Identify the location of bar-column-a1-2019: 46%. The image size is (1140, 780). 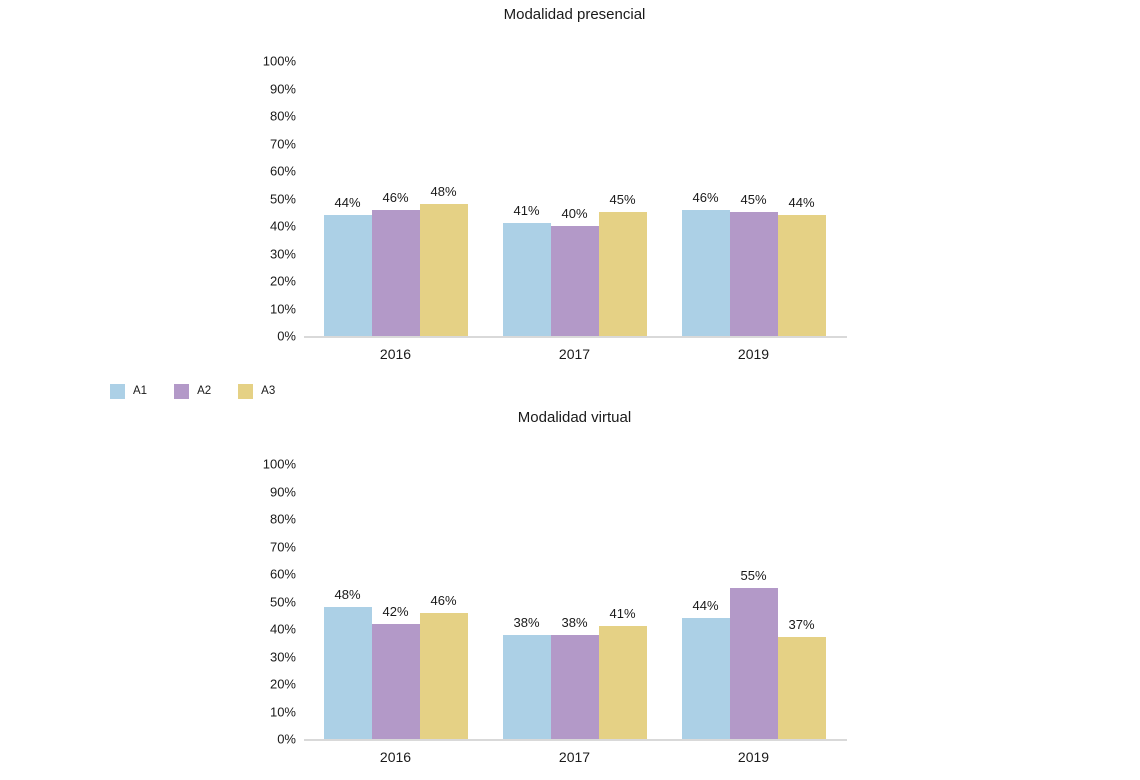
(705, 263).